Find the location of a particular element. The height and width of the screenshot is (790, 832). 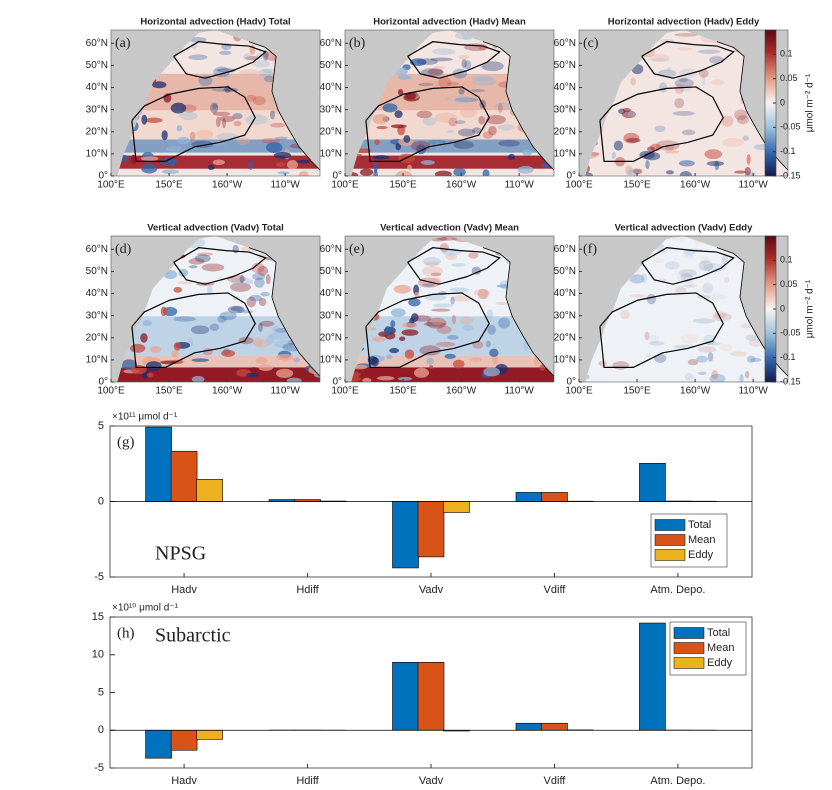

y-tick-label: 10 is located at coordinates (98, 655).